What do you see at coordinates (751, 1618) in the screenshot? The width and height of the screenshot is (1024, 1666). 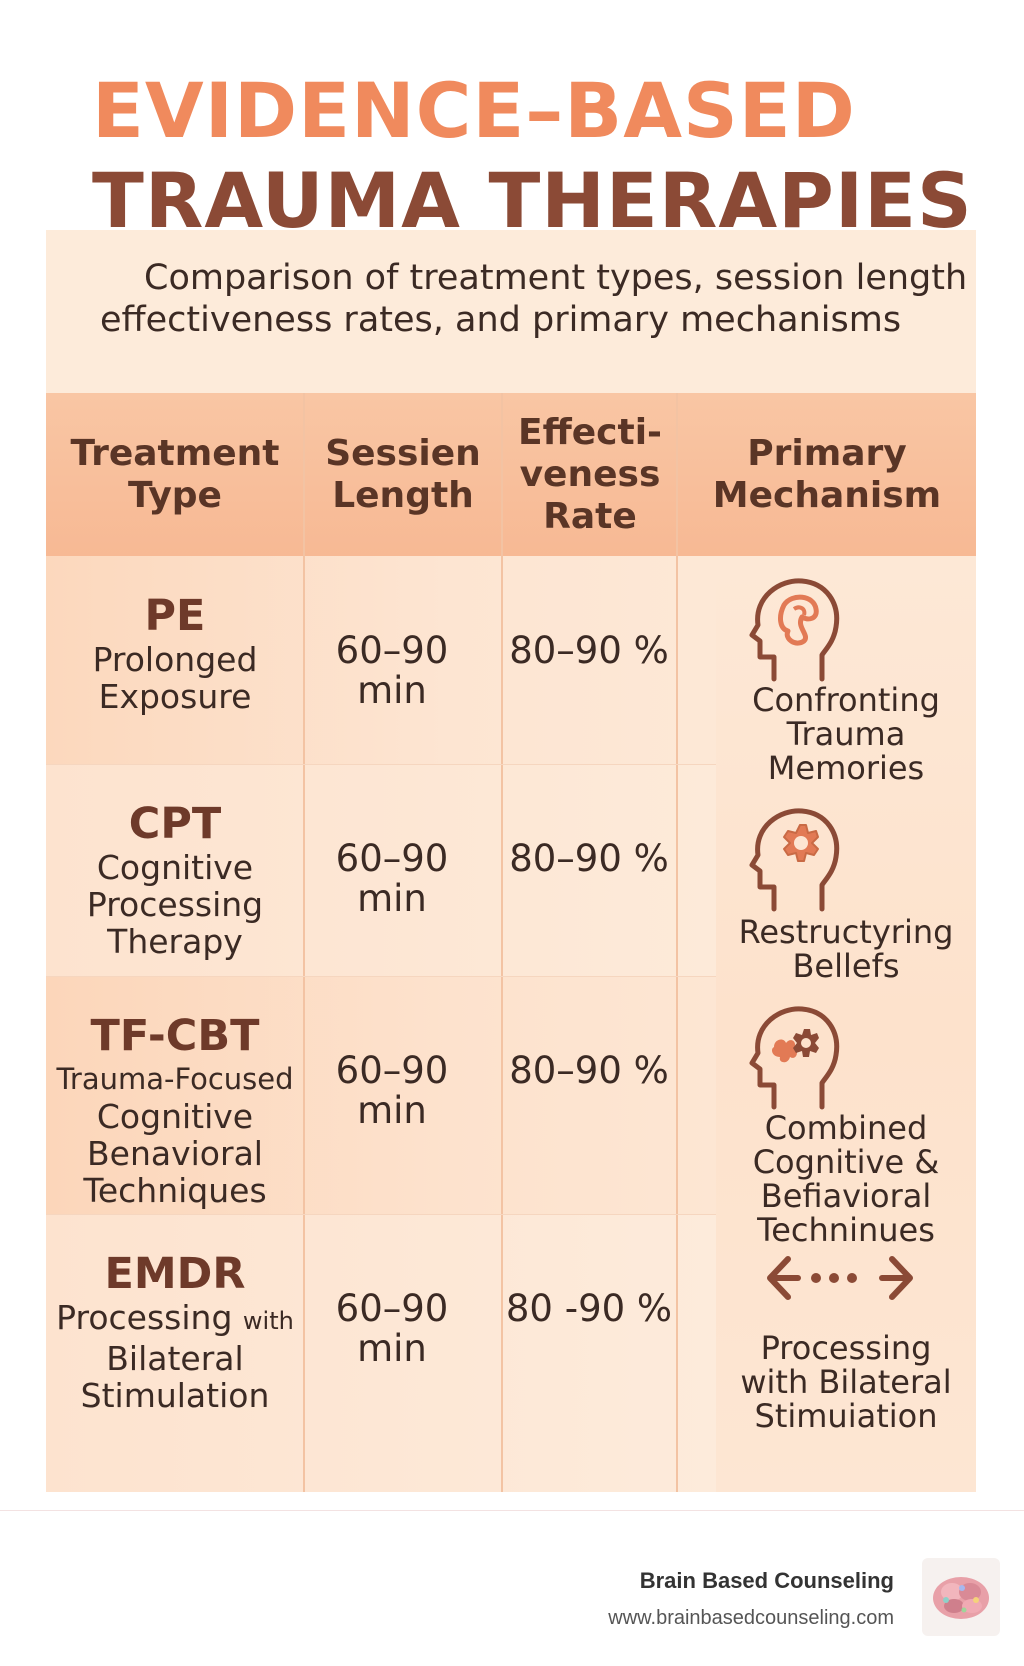 I see `brand-url: www.brainbasedcounseling.com` at bounding box center [751, 1618].